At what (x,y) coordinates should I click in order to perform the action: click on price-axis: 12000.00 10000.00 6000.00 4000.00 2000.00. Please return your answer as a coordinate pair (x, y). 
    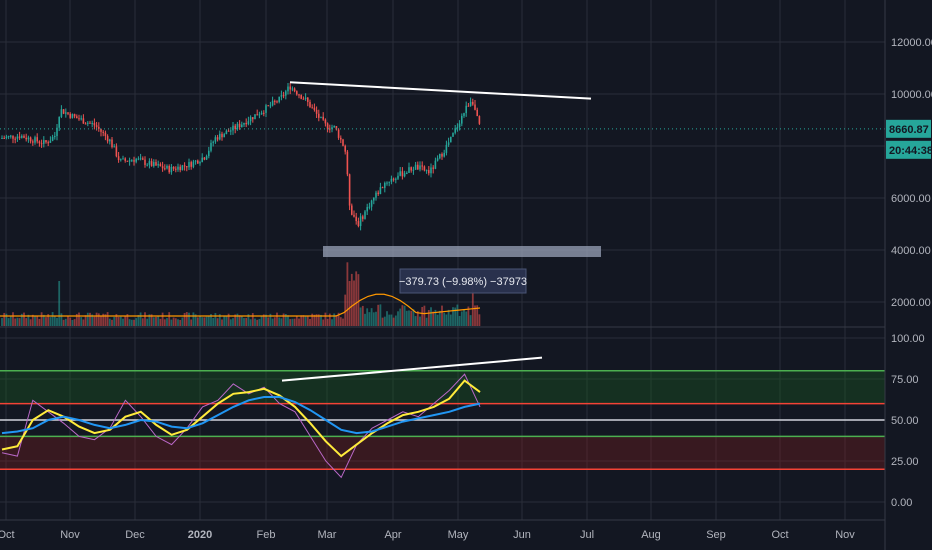
    Looking at the image, I should click on (911, 173).